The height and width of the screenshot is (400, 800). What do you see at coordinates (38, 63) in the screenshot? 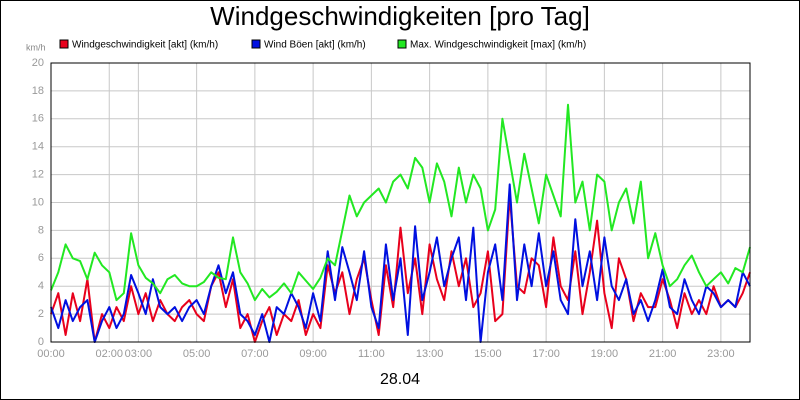
I see `y-tick-label: 20` at bounding box center [38, 63].